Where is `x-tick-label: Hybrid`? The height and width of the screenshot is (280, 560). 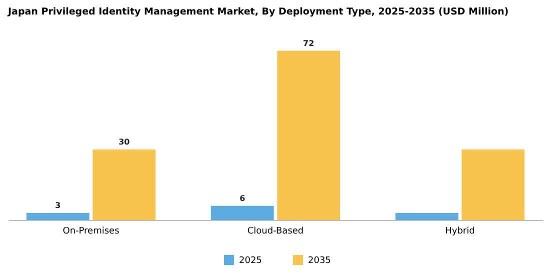
x-tick-label: Hybrid is located at coordinates (460, 231).